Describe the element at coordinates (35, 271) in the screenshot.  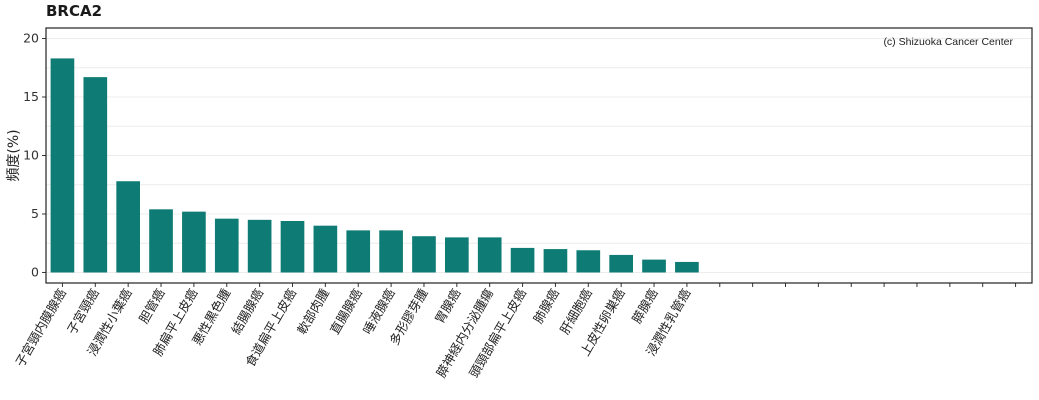
I see `y-tick-label: 0` at that location.